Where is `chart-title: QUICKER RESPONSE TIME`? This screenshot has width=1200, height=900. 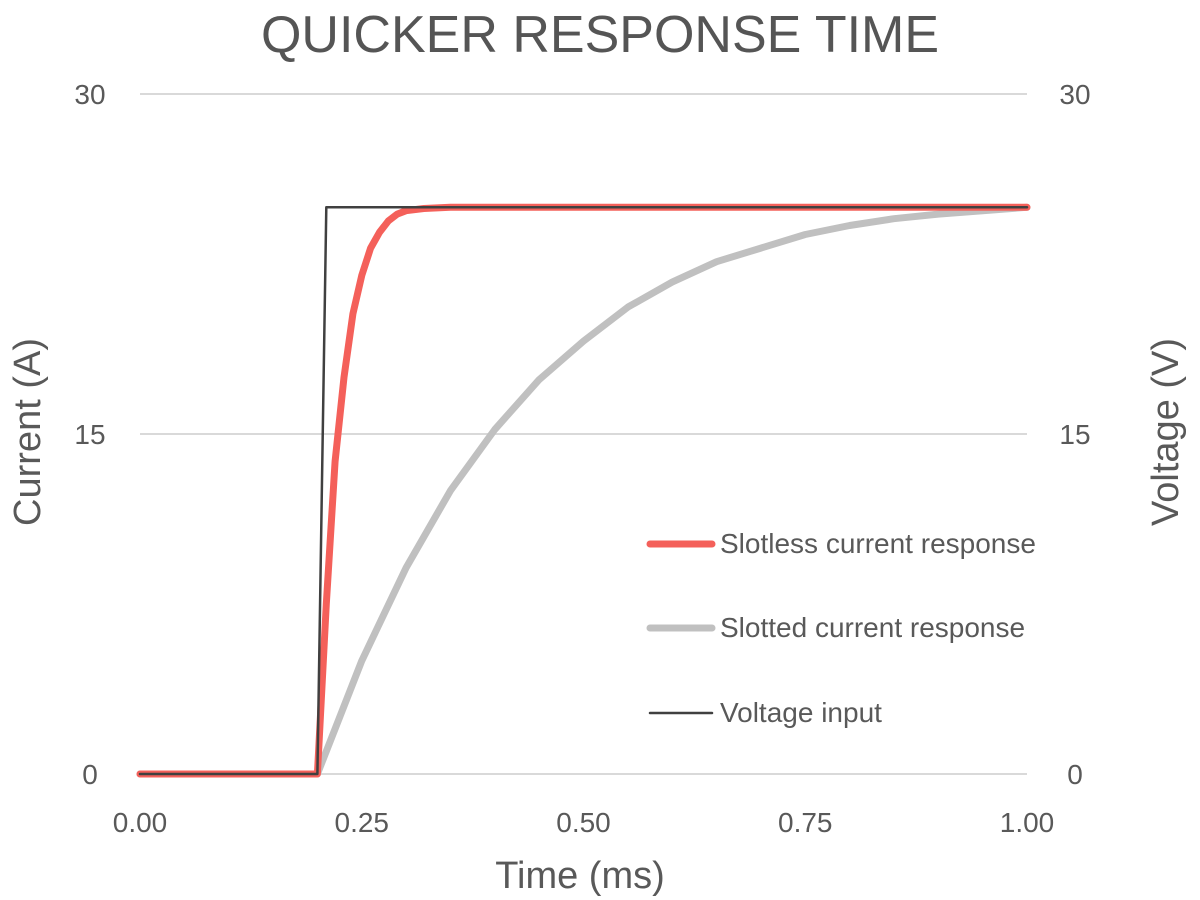 chart-title: QUICKER RESPONSE TIME is located at coordinates (600, 35).